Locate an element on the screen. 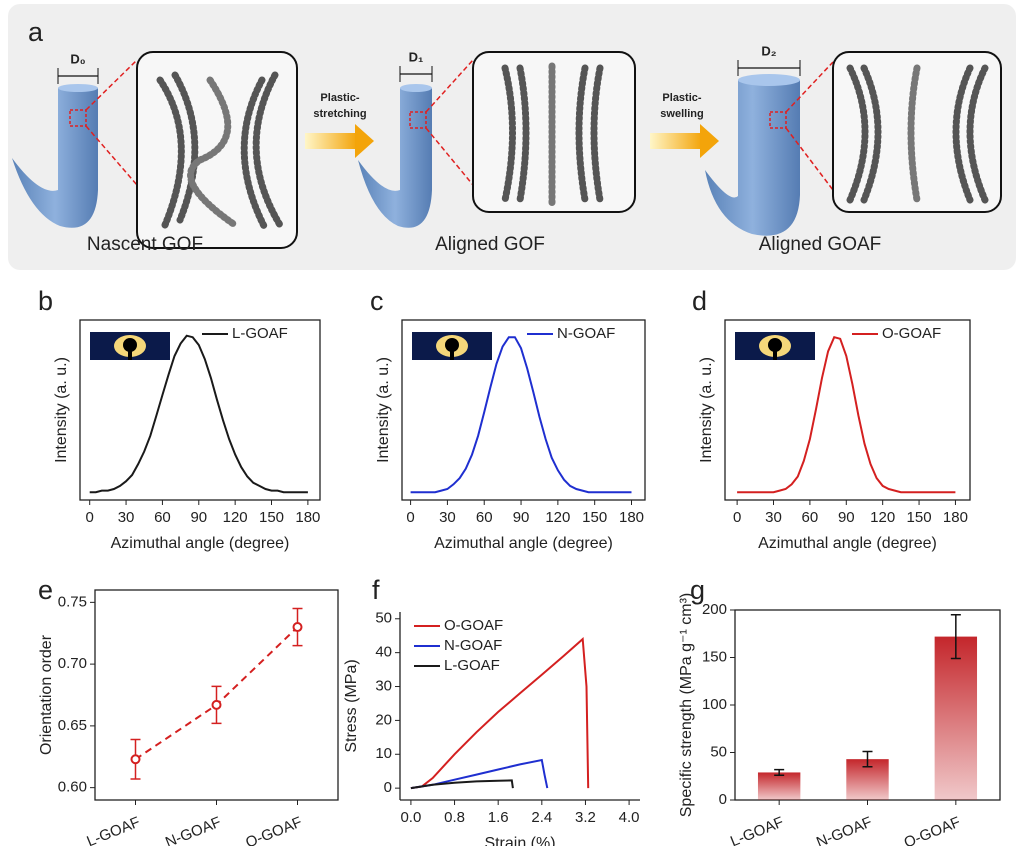  legend-label: O-GOAF is located at coordinates (911, 333).